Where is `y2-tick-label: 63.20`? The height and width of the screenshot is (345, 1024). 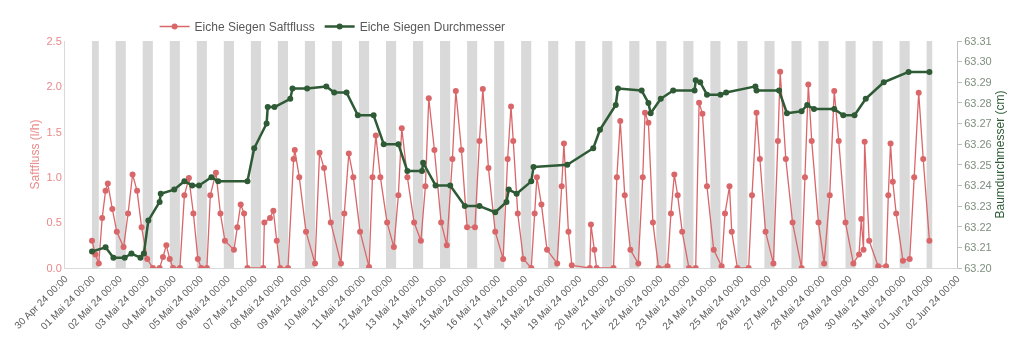 y2-tick-label: 63.20 is located at coordinates (978, 267).